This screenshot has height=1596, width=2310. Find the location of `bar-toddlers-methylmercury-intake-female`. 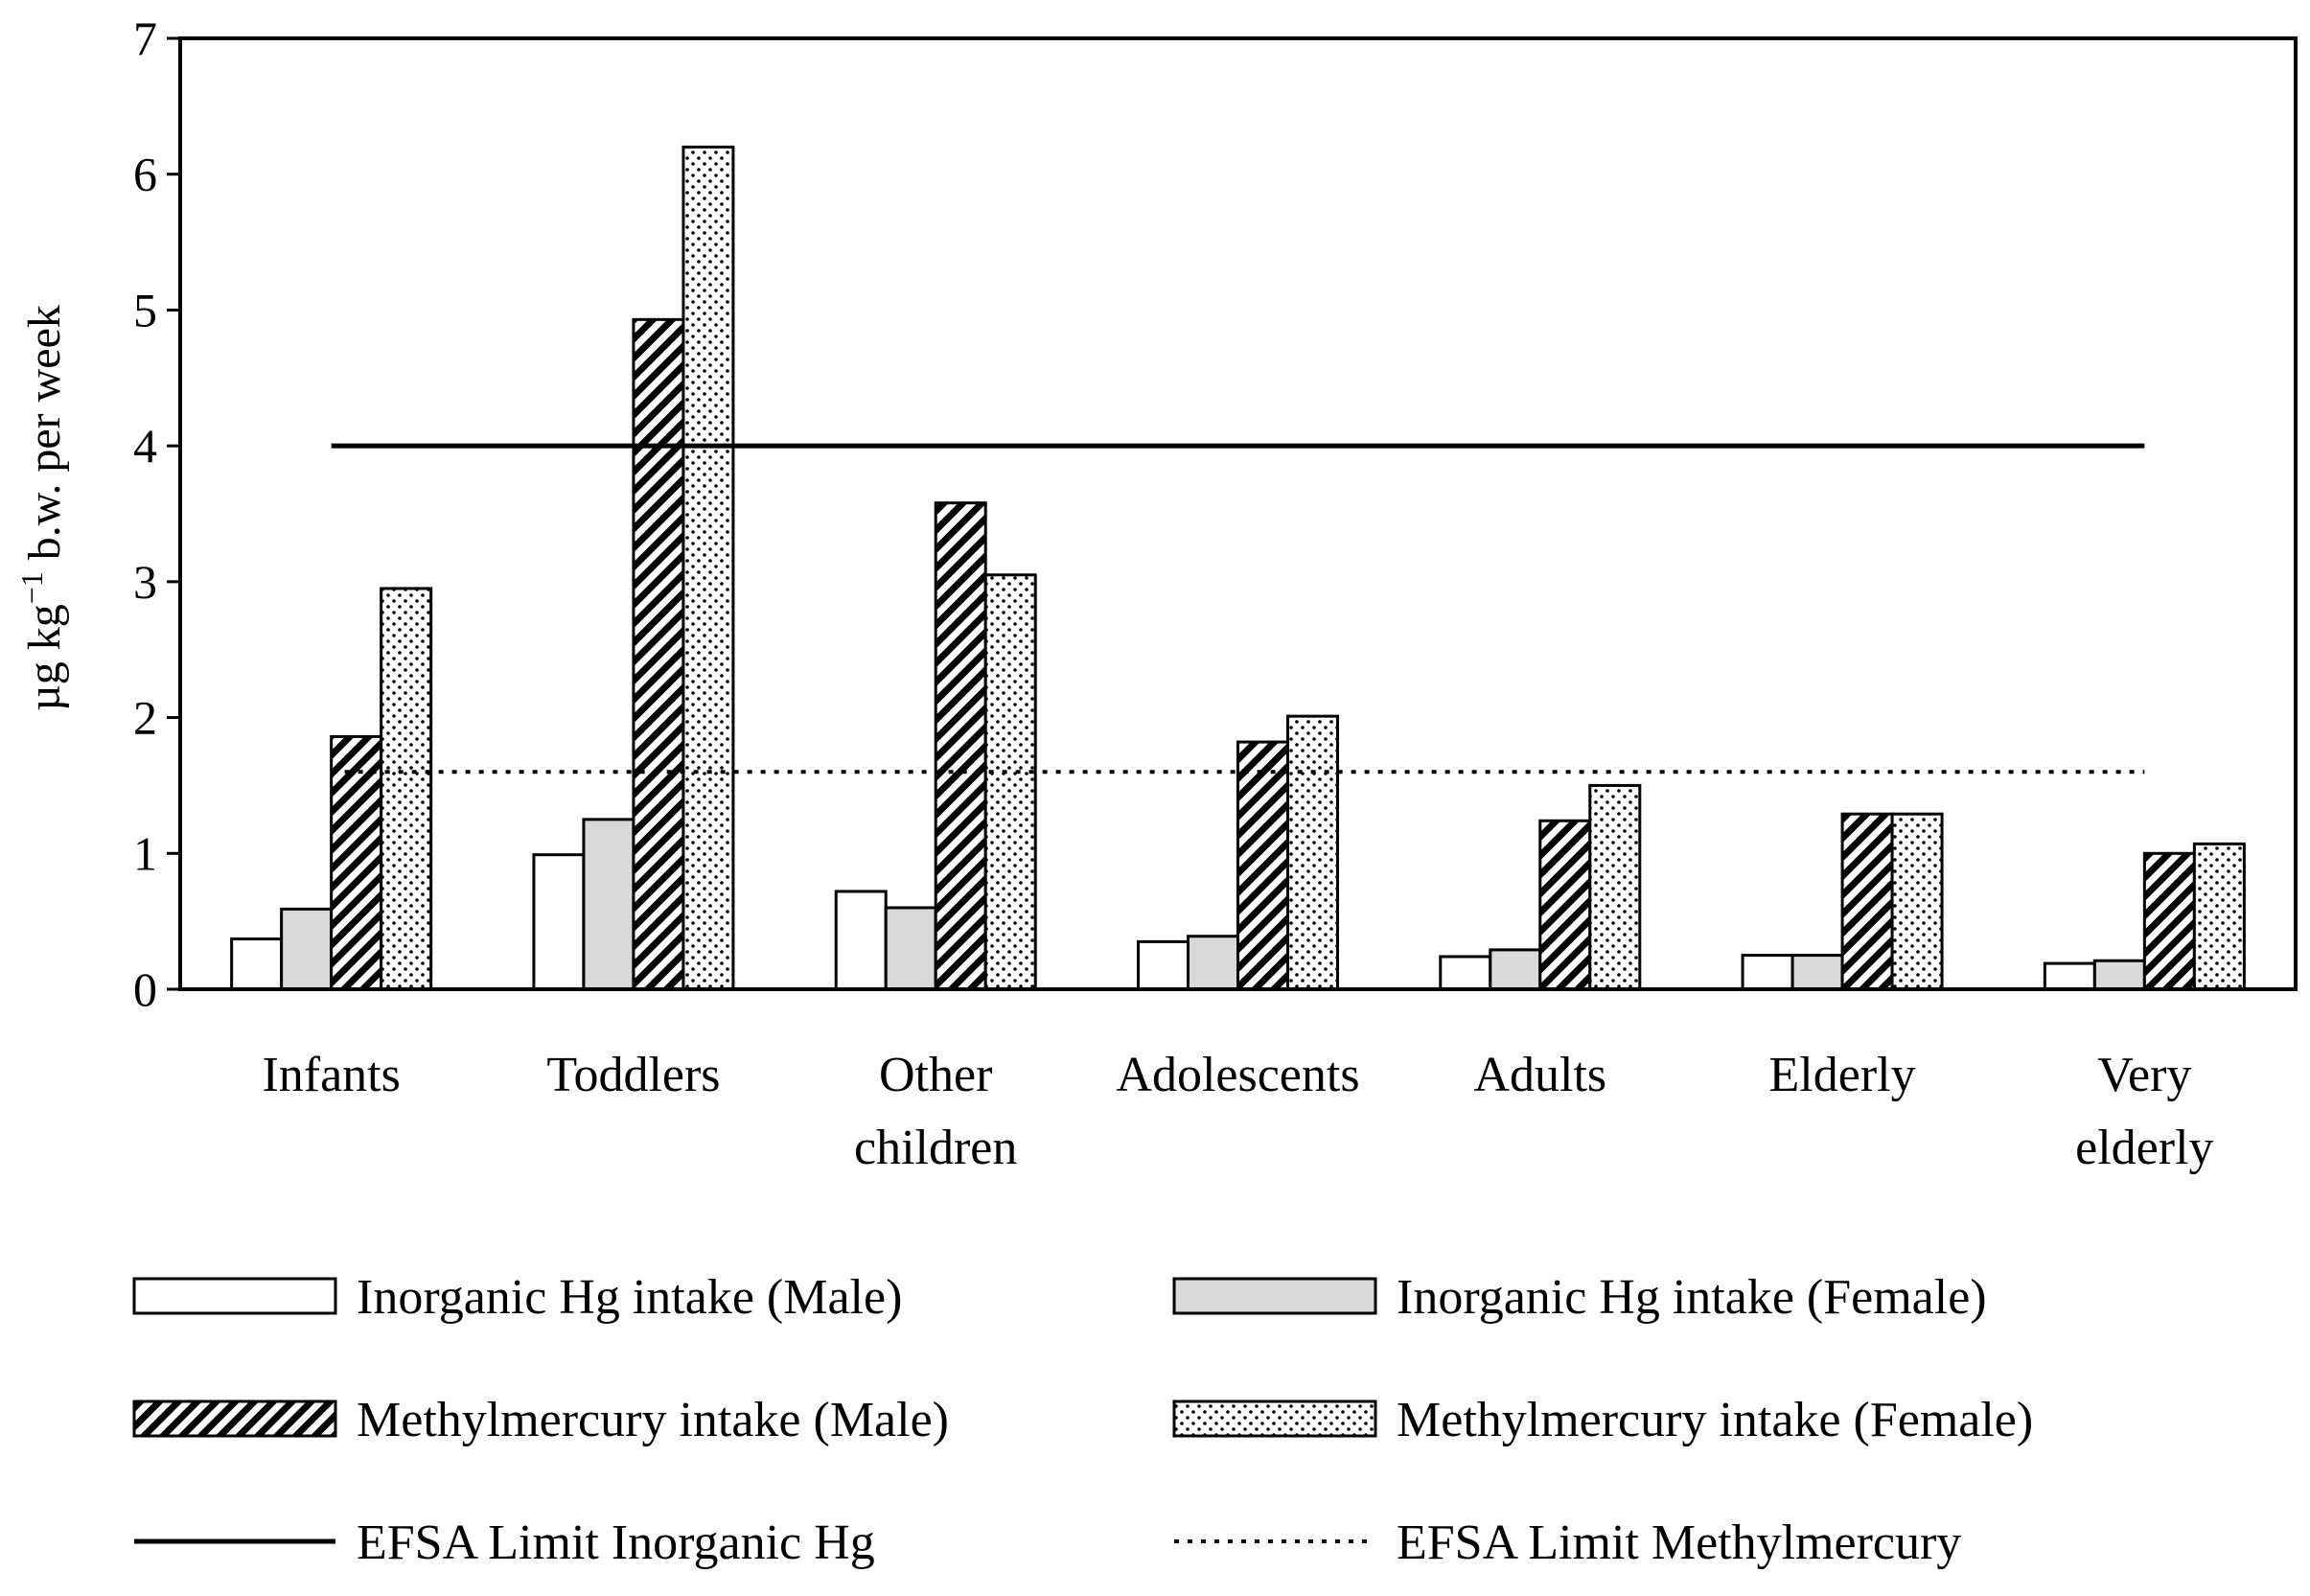

bar-toddlers-methylmercury-intake-female is located at coordinates (708, 568).